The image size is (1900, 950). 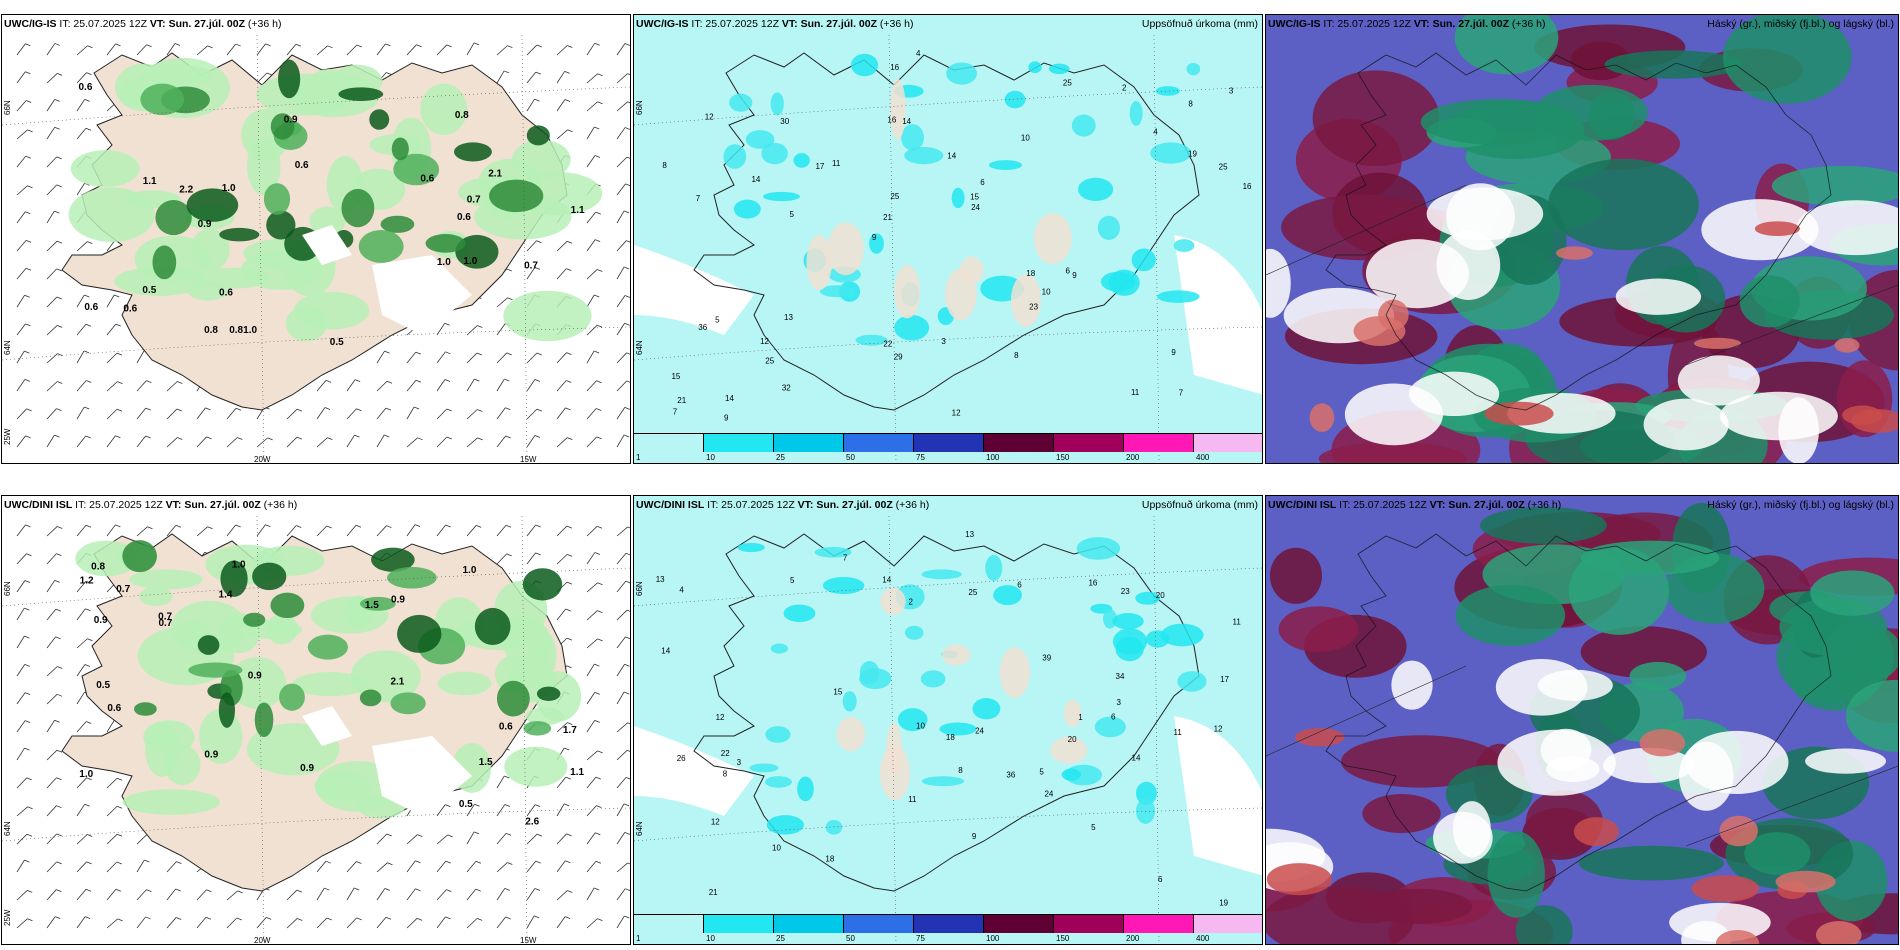 What do you see at coordinates (1160, 595) in the screenshot?
I see `value-label: 20` at bounding box center [1160, 595].